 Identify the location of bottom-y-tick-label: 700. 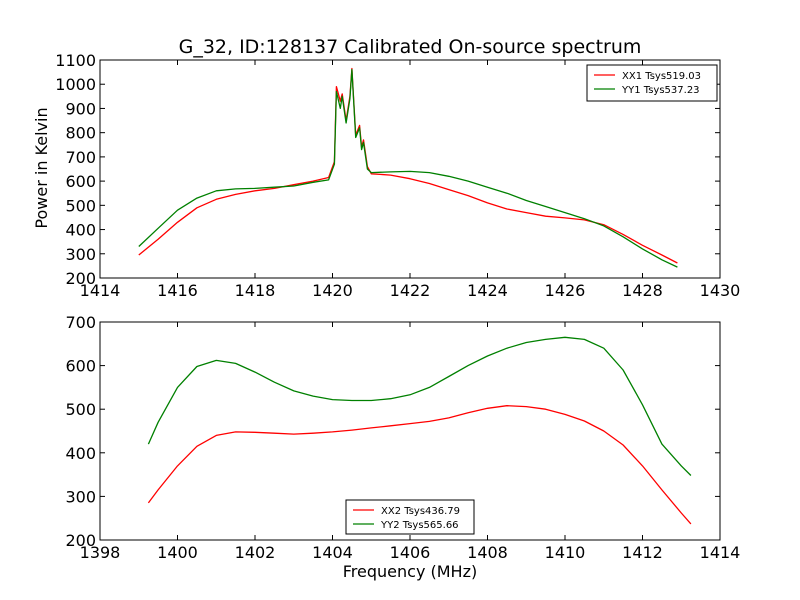
(80, 322).